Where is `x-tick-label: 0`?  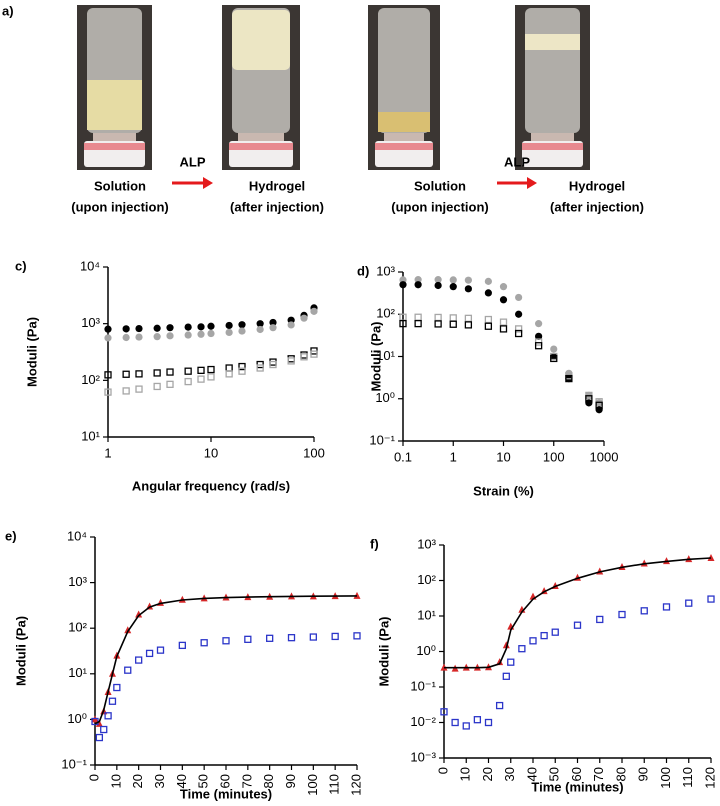 x-tick-label: 0 is located at coordinates (442, 770).